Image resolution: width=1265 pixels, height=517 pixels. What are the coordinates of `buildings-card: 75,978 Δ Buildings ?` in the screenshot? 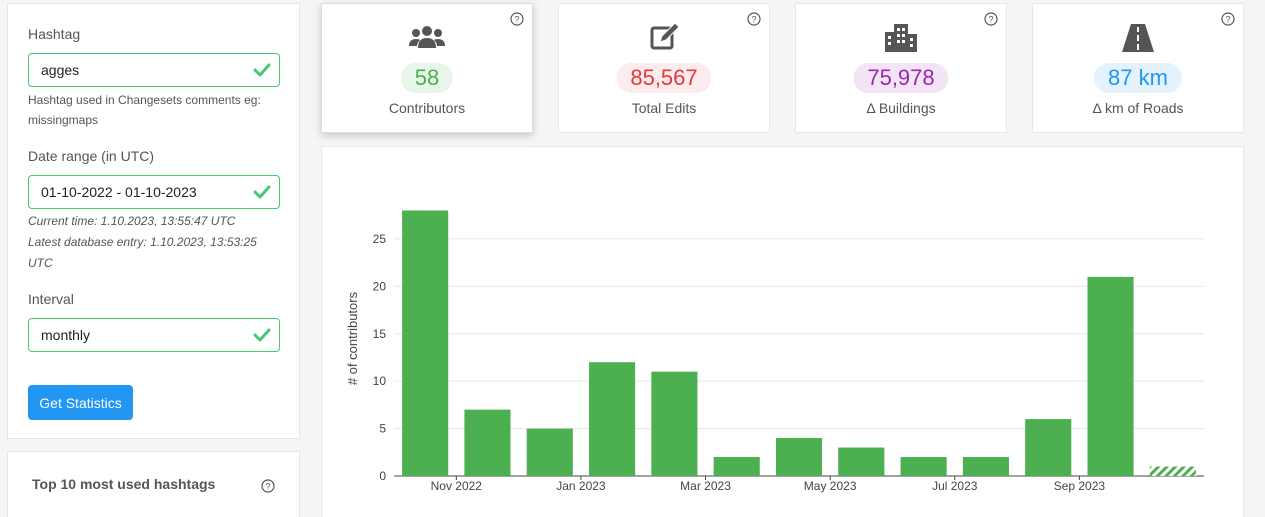 It's located at (901, 68).